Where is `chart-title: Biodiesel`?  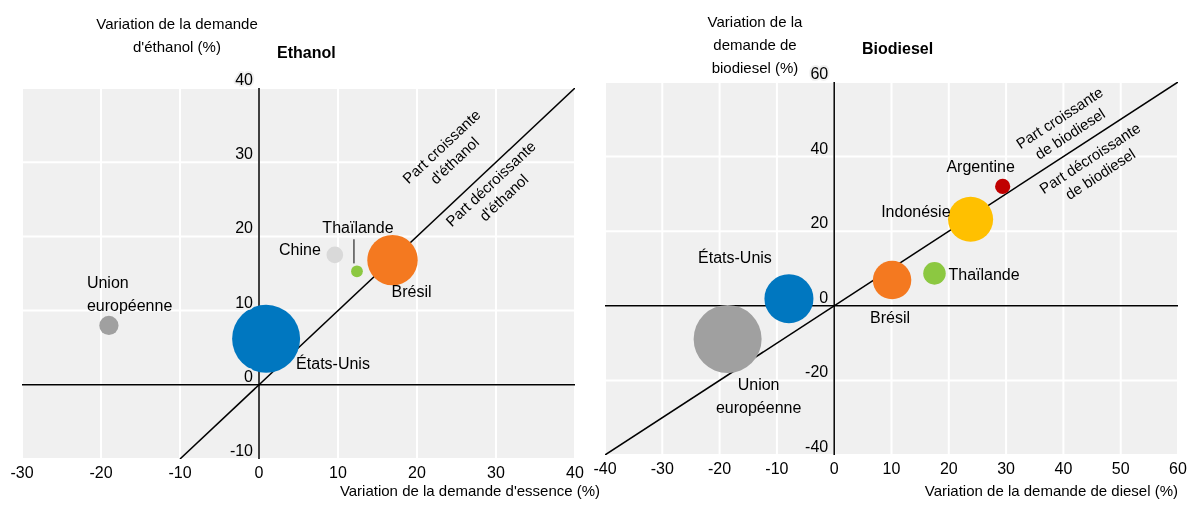 chart-title: Biodiesel is located at coordinates (898, 49).